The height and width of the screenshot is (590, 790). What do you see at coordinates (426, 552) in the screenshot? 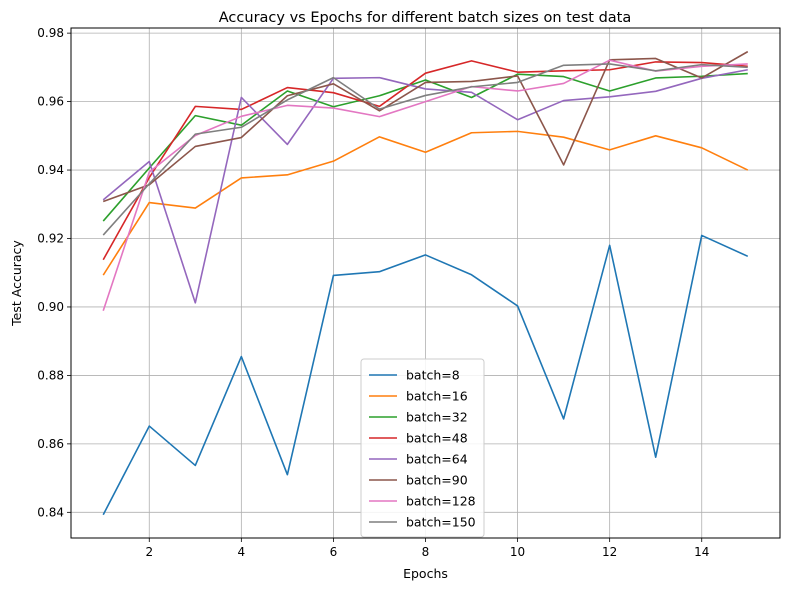
I see `x-tick-label: 8` at bounding box center [426, 552].